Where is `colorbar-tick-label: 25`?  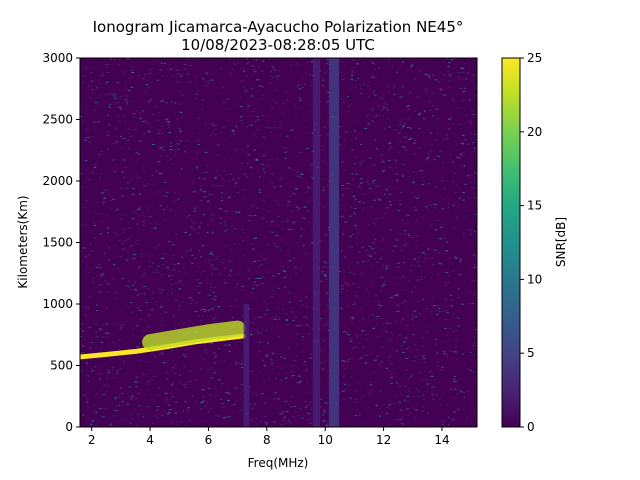
colorbar-tick-label: 25 is located at coordinates (534, 58).